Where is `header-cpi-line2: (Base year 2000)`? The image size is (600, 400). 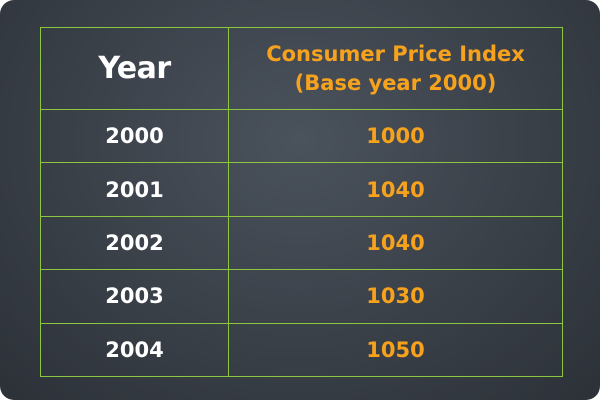
header-cpi-line2: (Base year 2000) is located at coordinates (395, 82).